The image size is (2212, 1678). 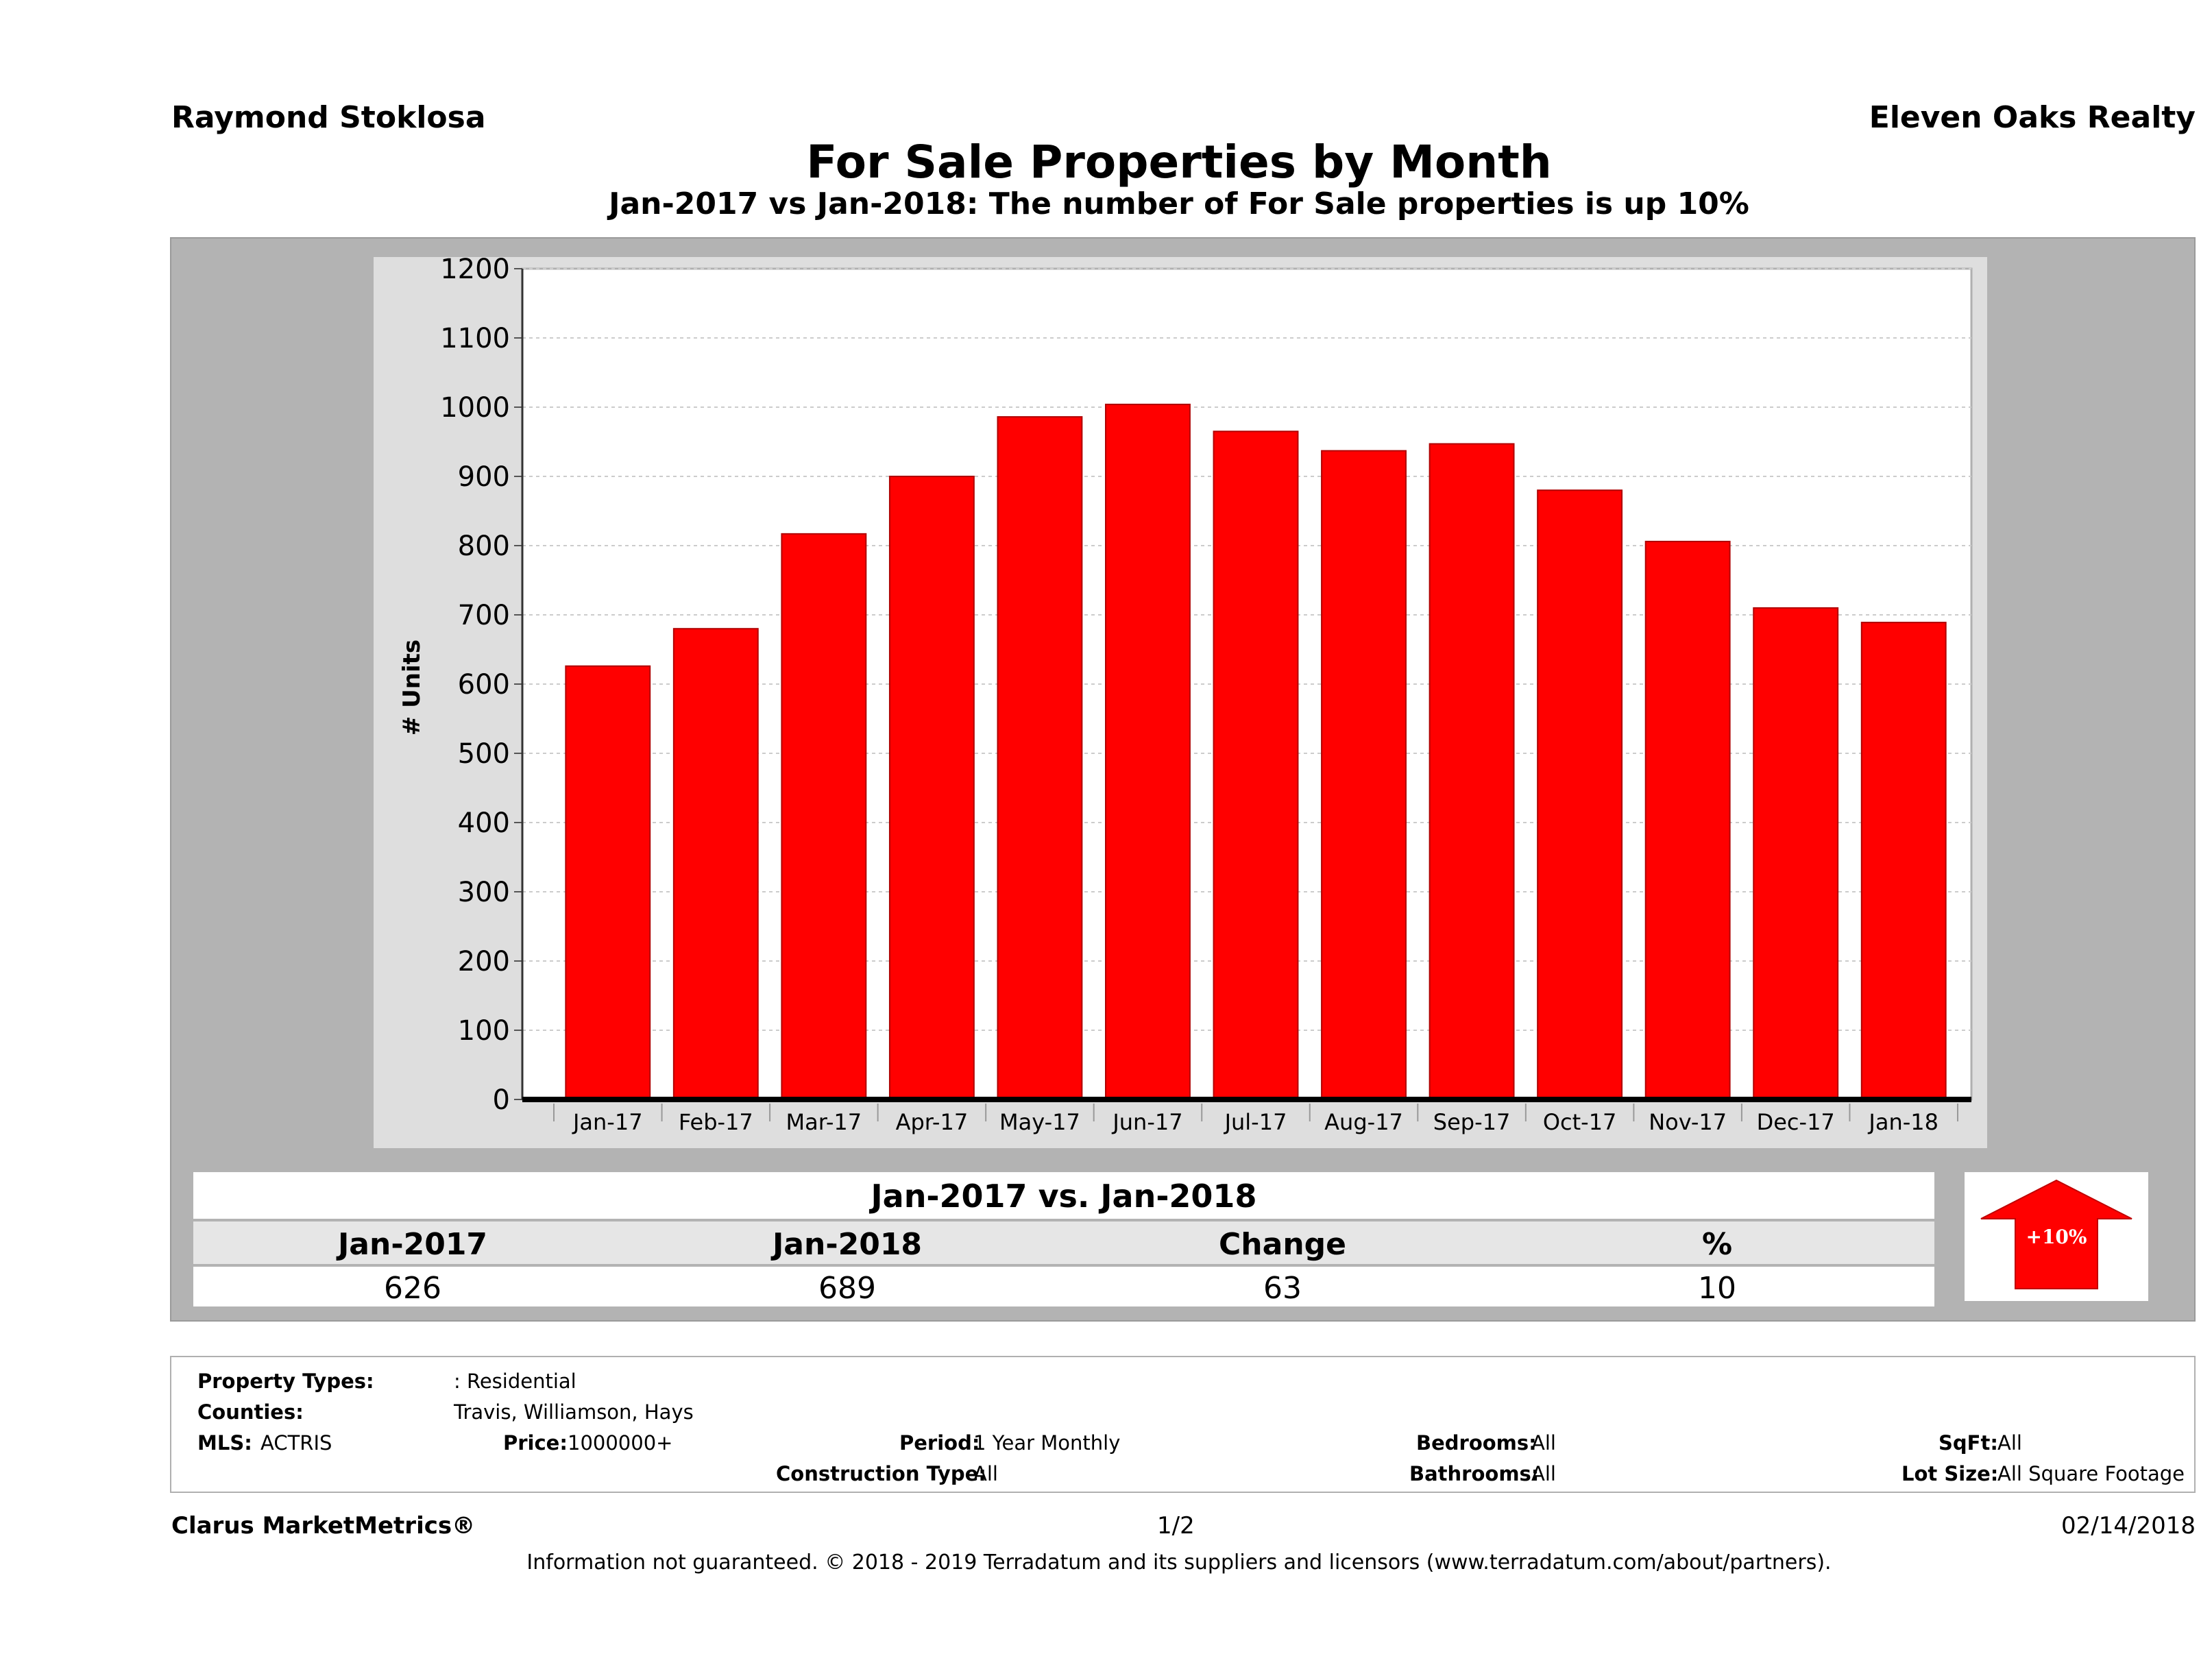 I want to click on x-tick-label: Feb-17, so click(x=716, y=1122).